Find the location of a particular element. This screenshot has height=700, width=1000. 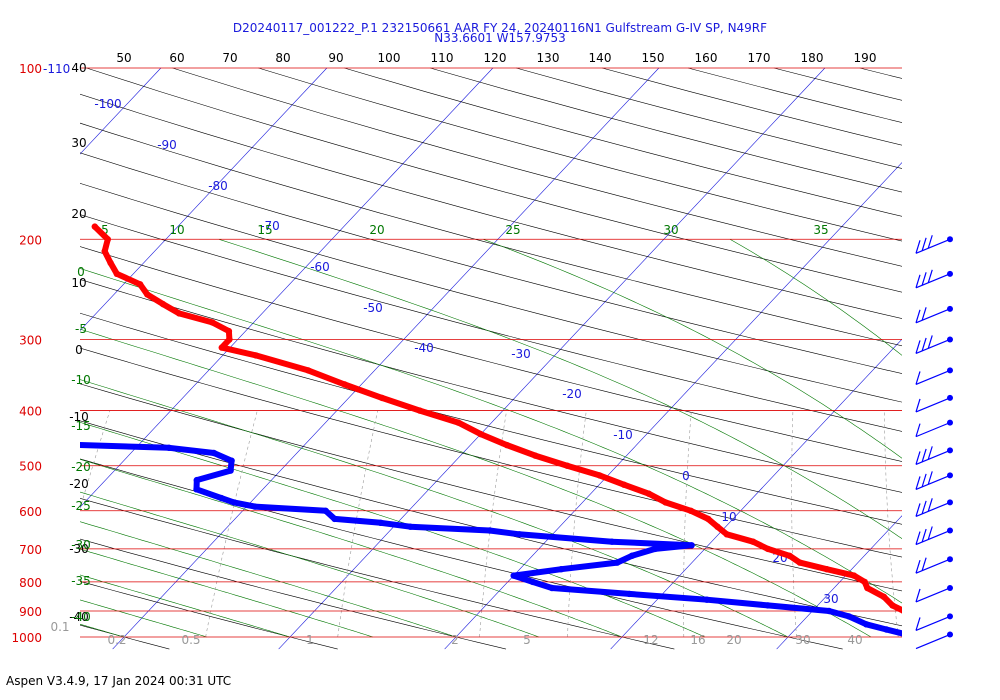

theta-top-label: 100 is located at coordinates (389, 58).